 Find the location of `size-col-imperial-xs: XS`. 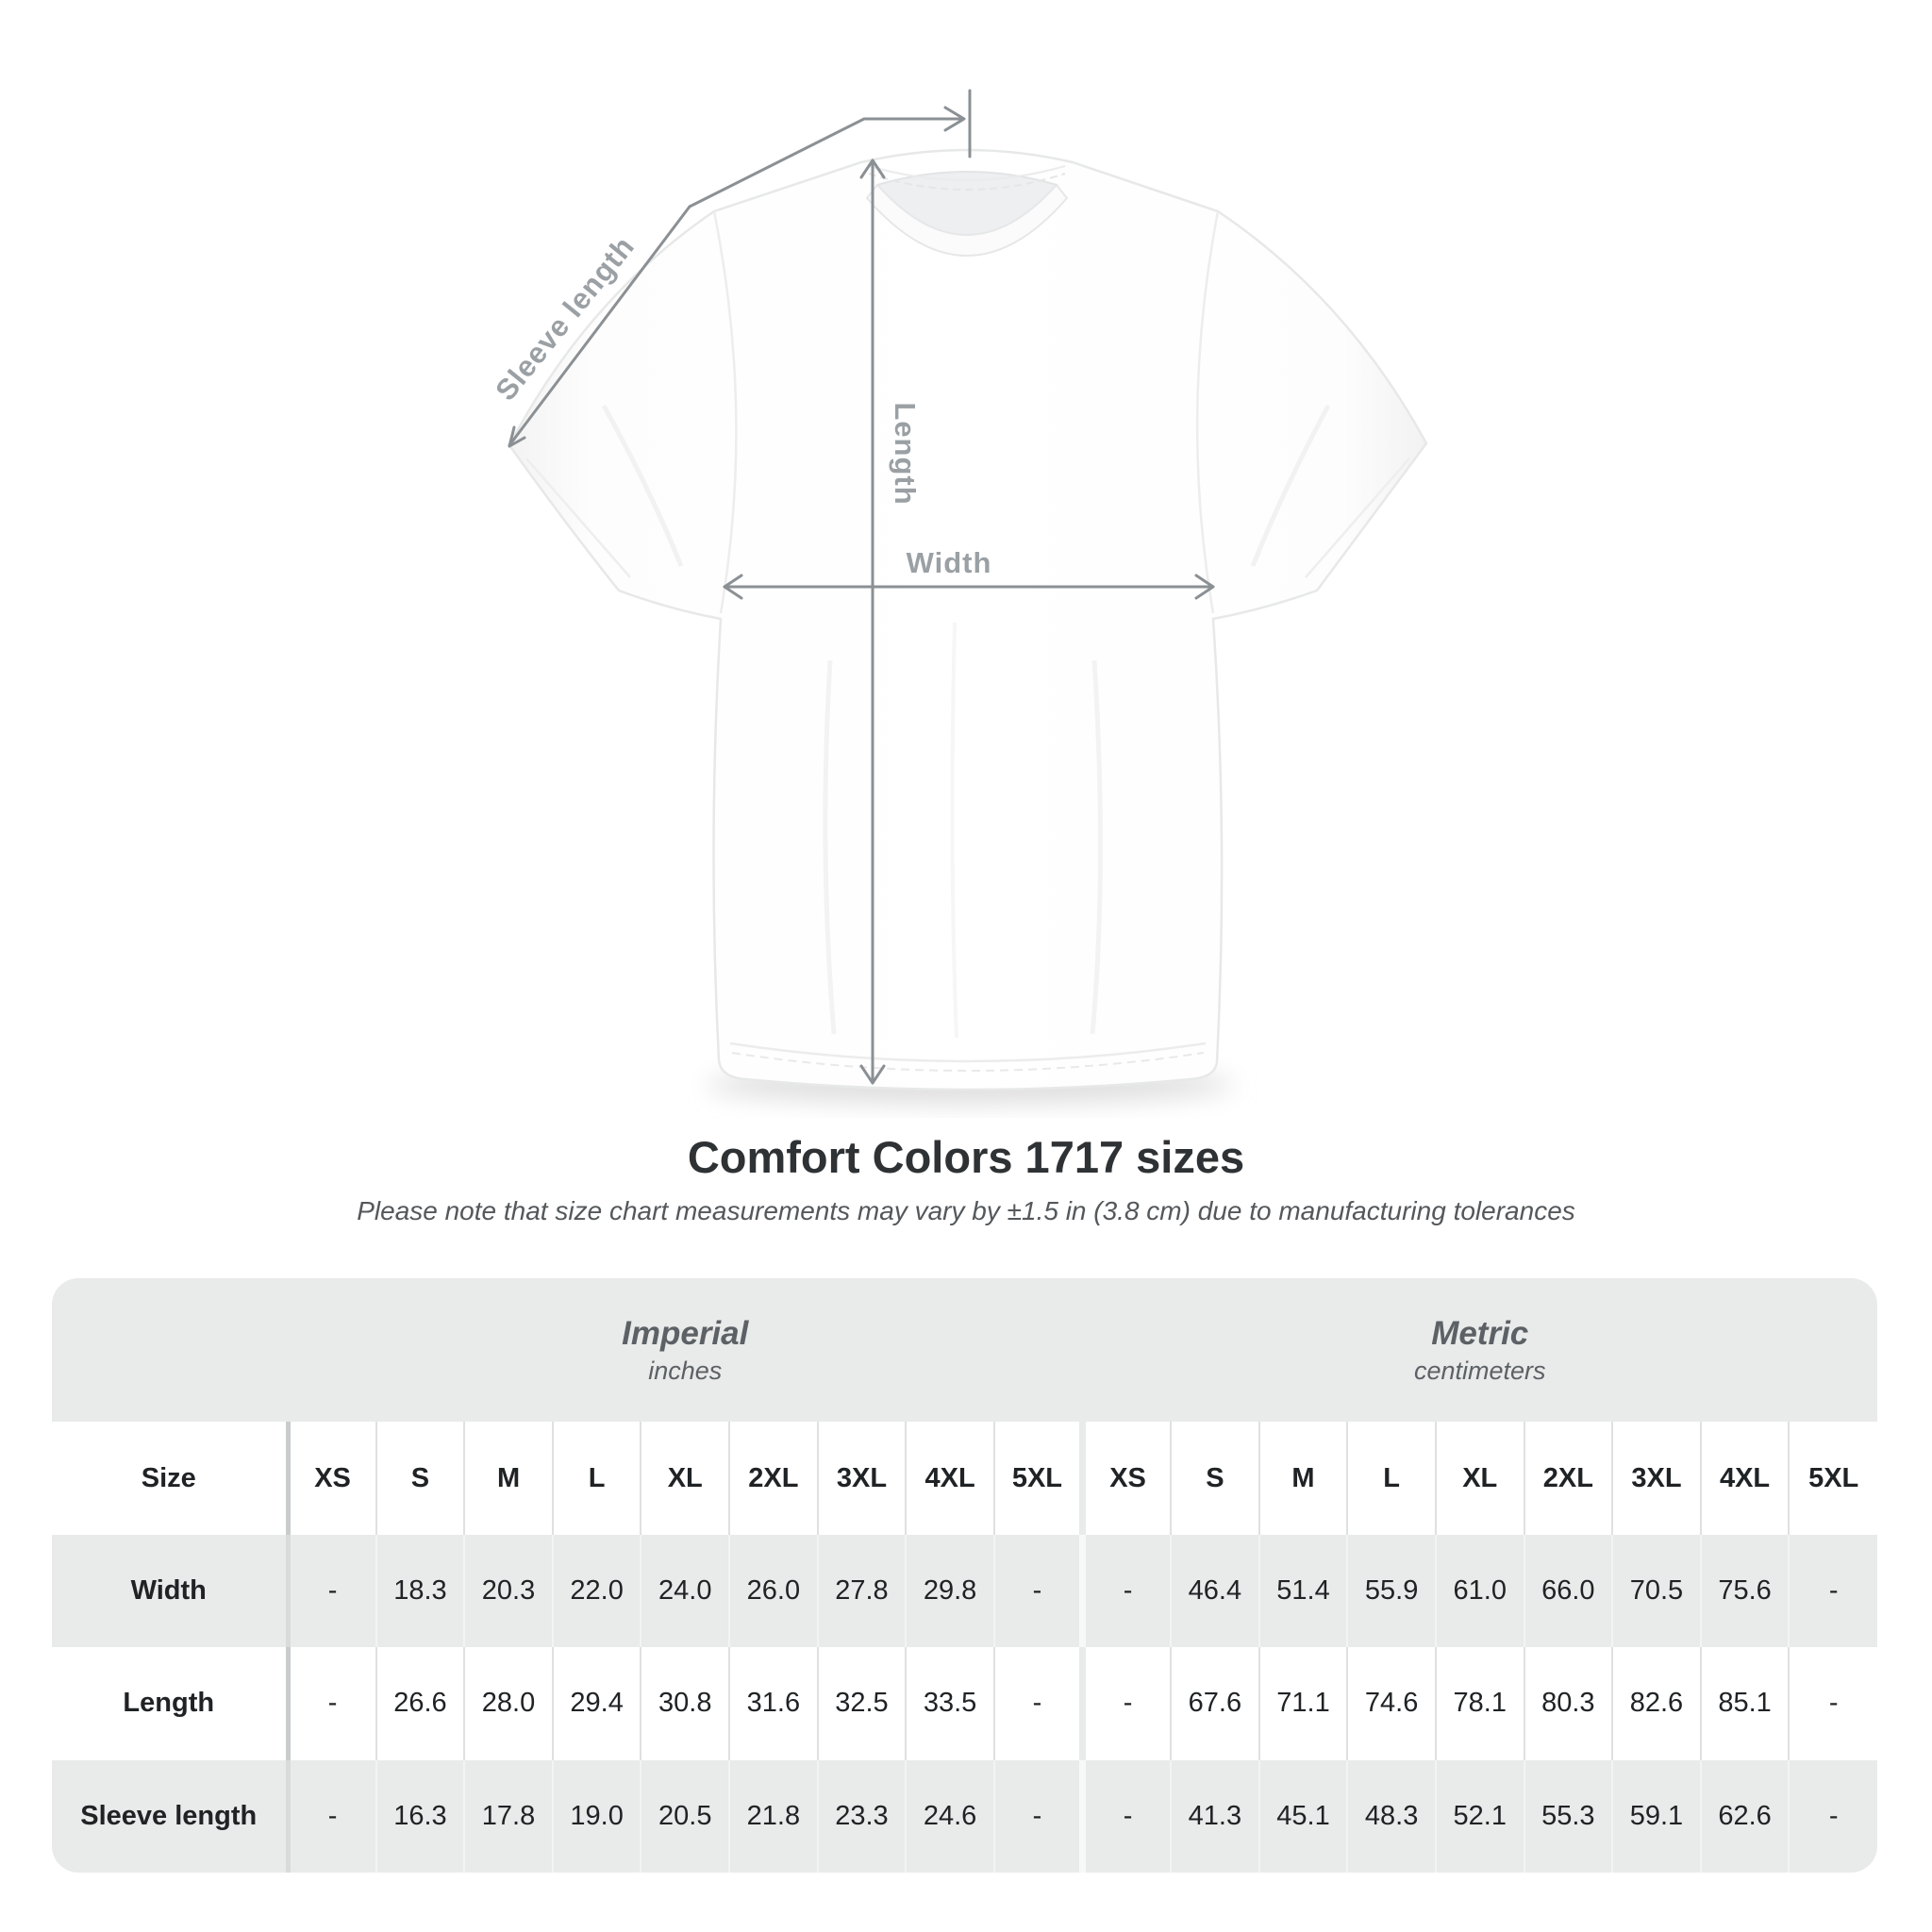

size-col-imperial-xs: XS is located at coordinates (331, 1478).